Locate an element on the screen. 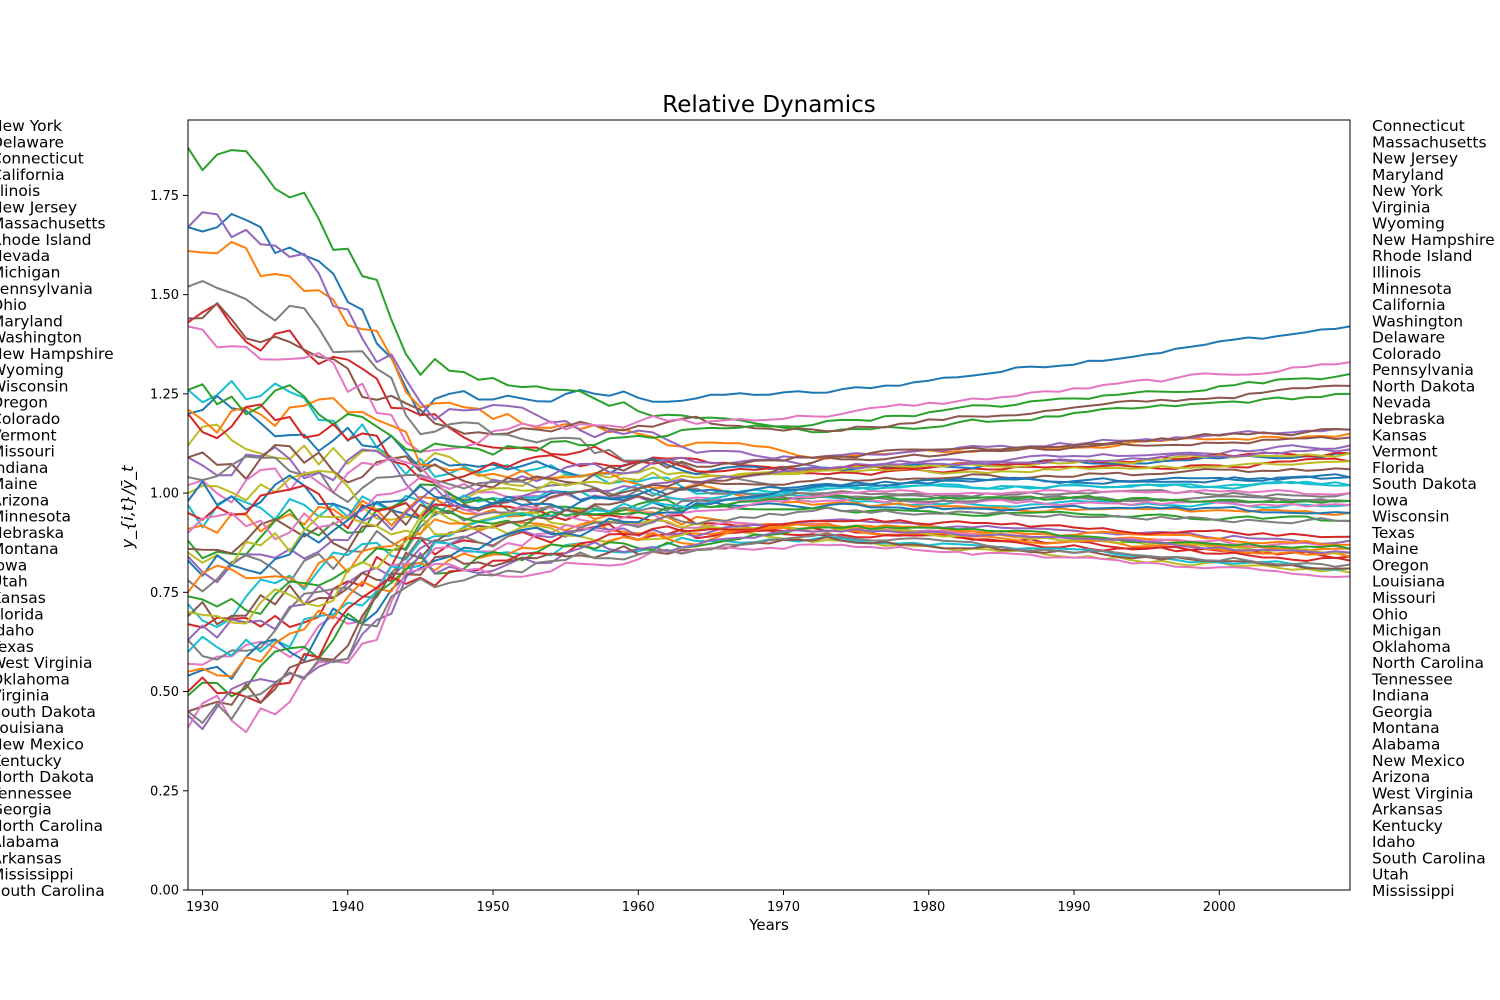  right-state-label: Delaware is located at coordinates (1408, 338).